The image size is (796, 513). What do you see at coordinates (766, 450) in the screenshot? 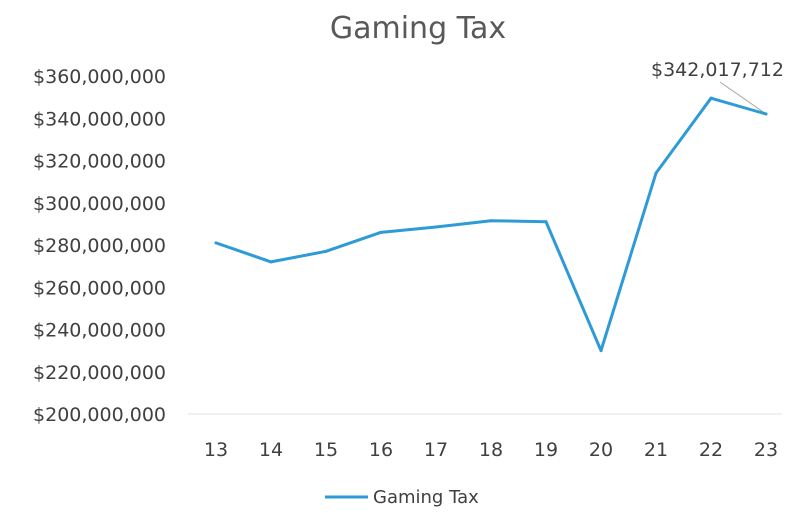
I see `x-tick-label: 23` at bounding box center [766, 450].